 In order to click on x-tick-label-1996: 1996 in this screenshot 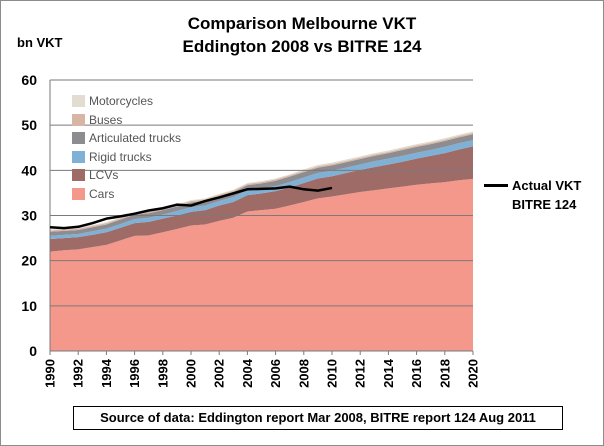, I will do `click(134, 373)`.